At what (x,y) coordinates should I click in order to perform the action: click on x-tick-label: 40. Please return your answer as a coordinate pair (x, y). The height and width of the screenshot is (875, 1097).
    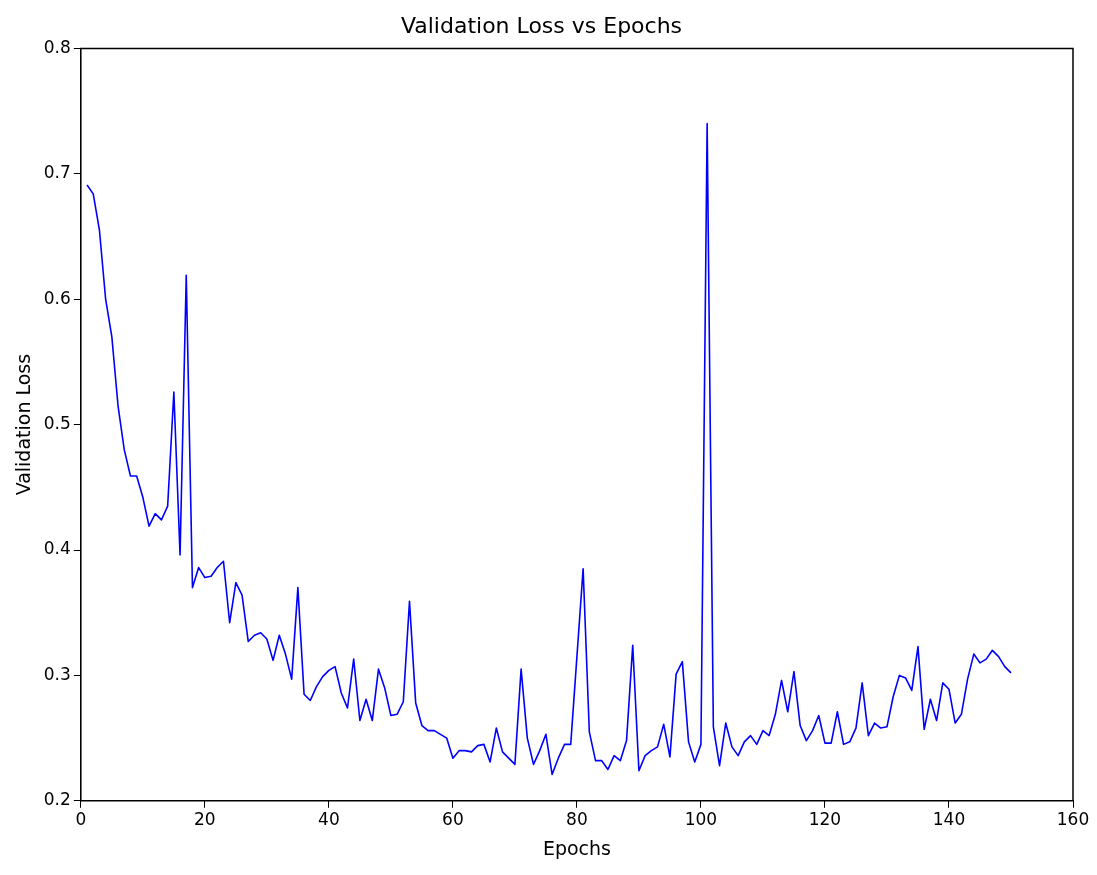
    Looking at the image, I should click on (329, 819).